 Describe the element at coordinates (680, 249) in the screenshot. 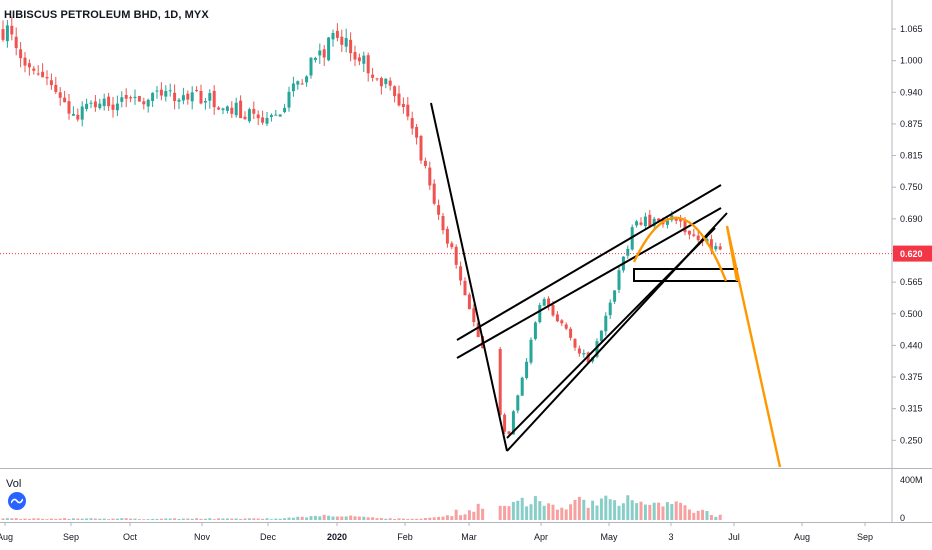

I see `rounded-top-arc` at that location.